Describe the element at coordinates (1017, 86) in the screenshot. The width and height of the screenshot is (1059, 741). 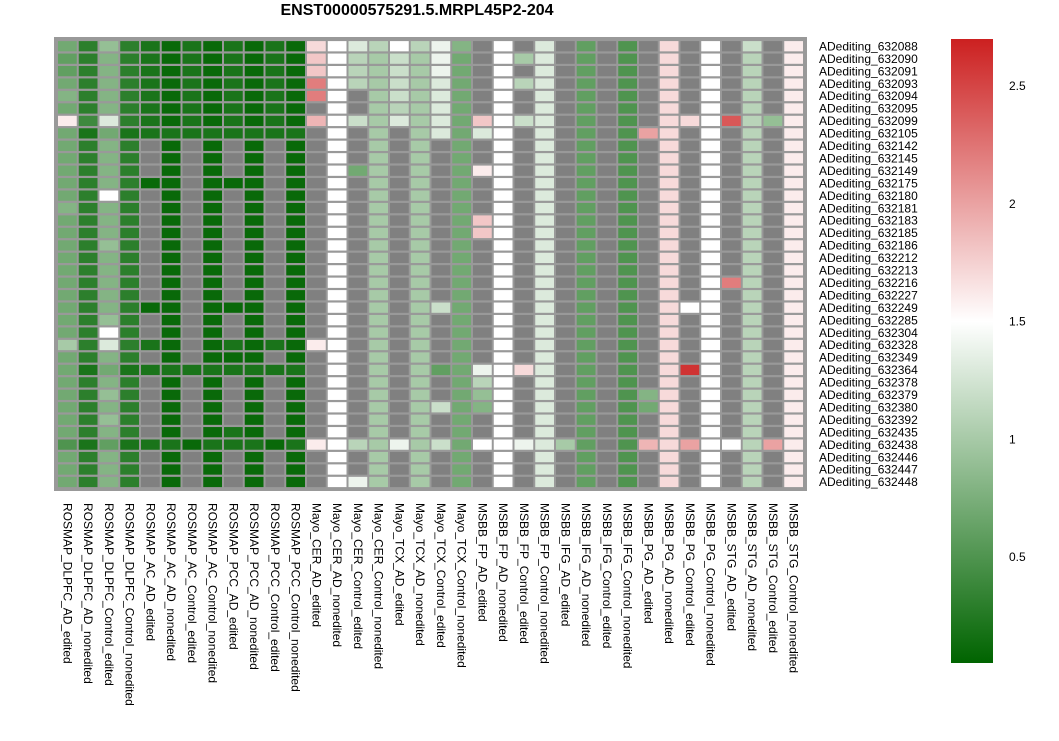
I see `legend-tick-label: 2.5` at that location.